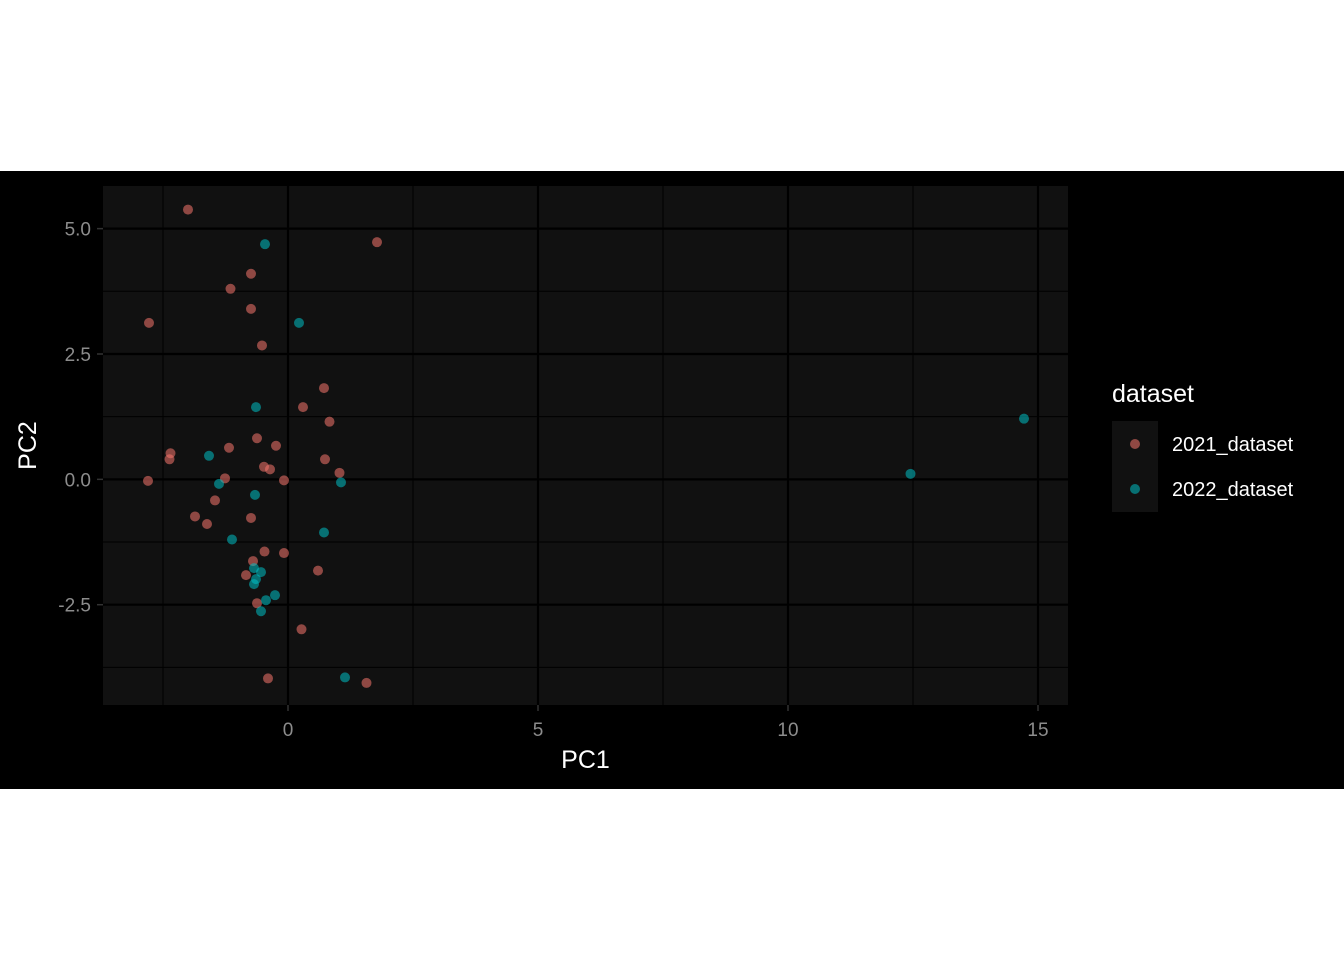  I want to click on legend-label-2021-dataset: 2021_dataset, so click(1233, 445).